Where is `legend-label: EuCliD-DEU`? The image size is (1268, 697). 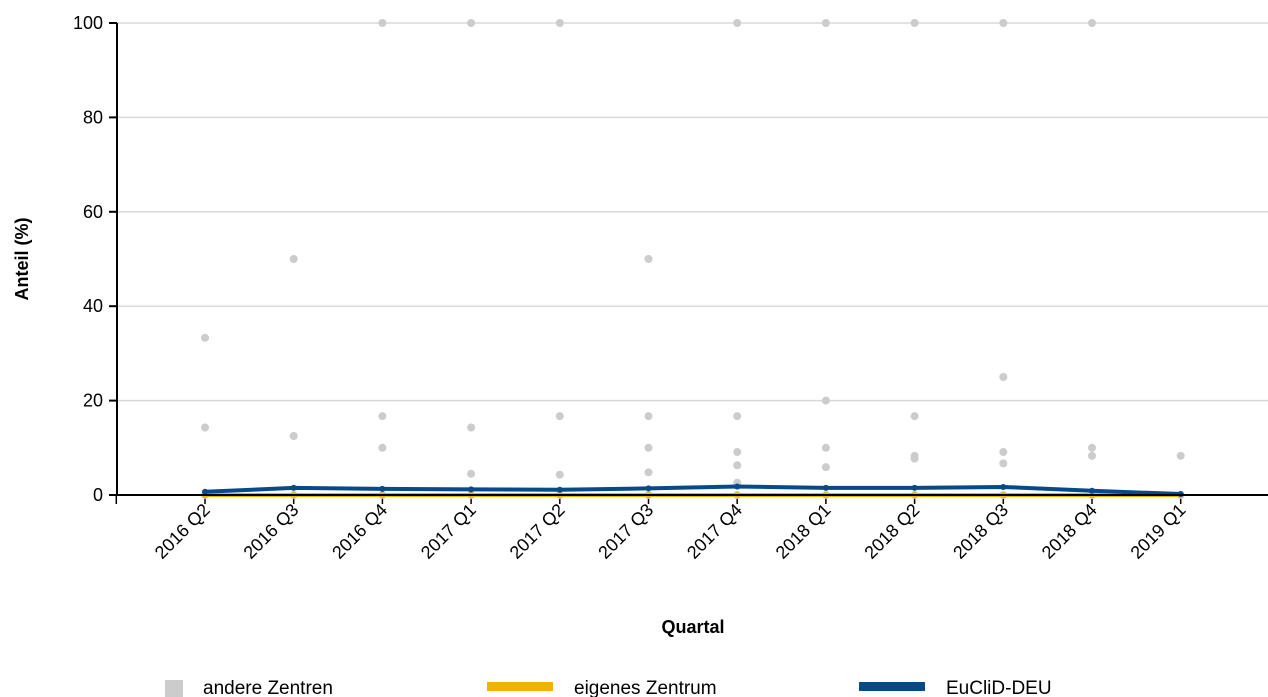
legend-label: EuCliD-DEU is located at coordinates (999, 687).